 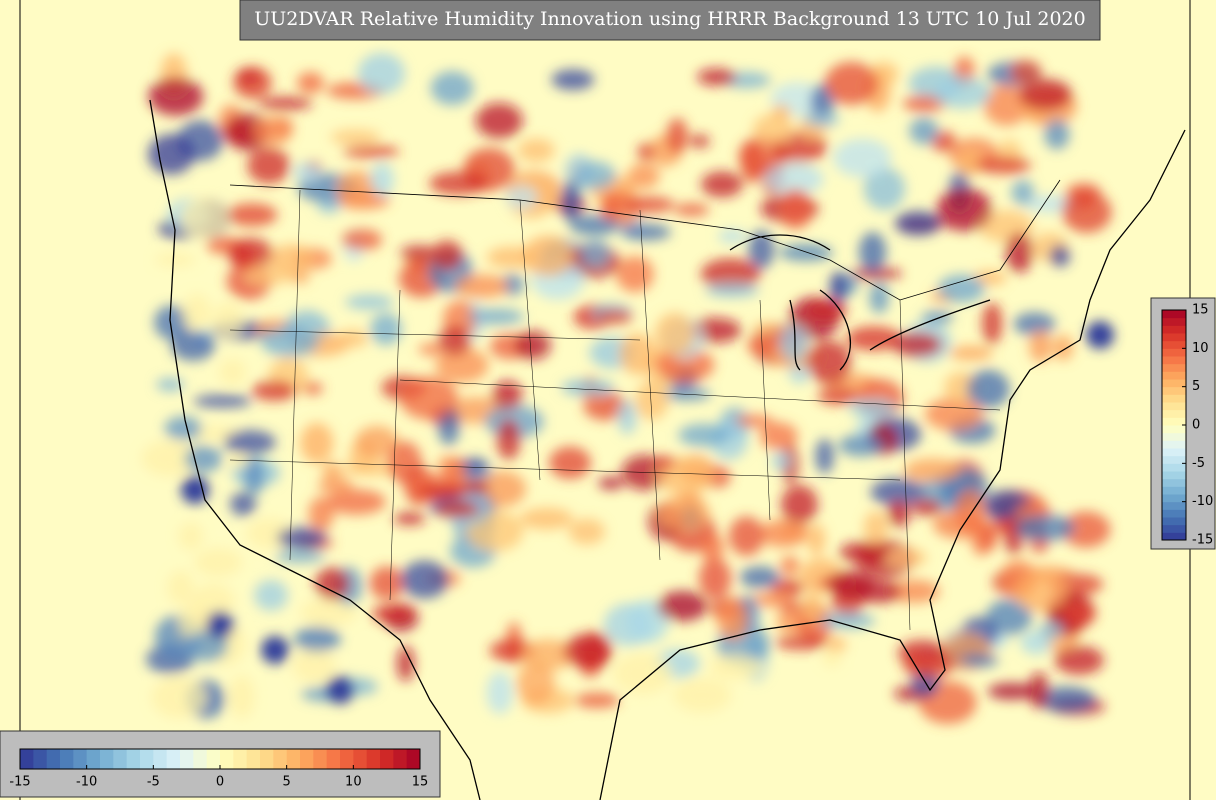 What do you see at coordinates (1202, 501) in the screenshot?
I see `colorbar-tick-label: -10` at bounding box center [1202, 501].